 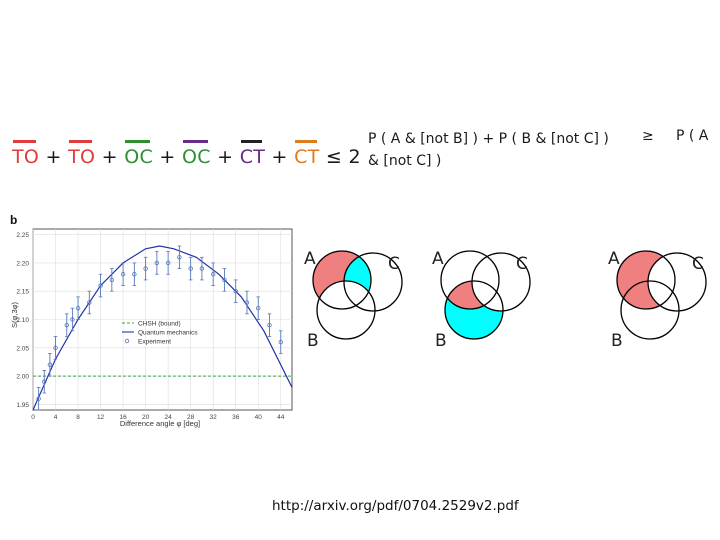 I want to click on y-tick-label: 2.15, so click(x=22, y=292).